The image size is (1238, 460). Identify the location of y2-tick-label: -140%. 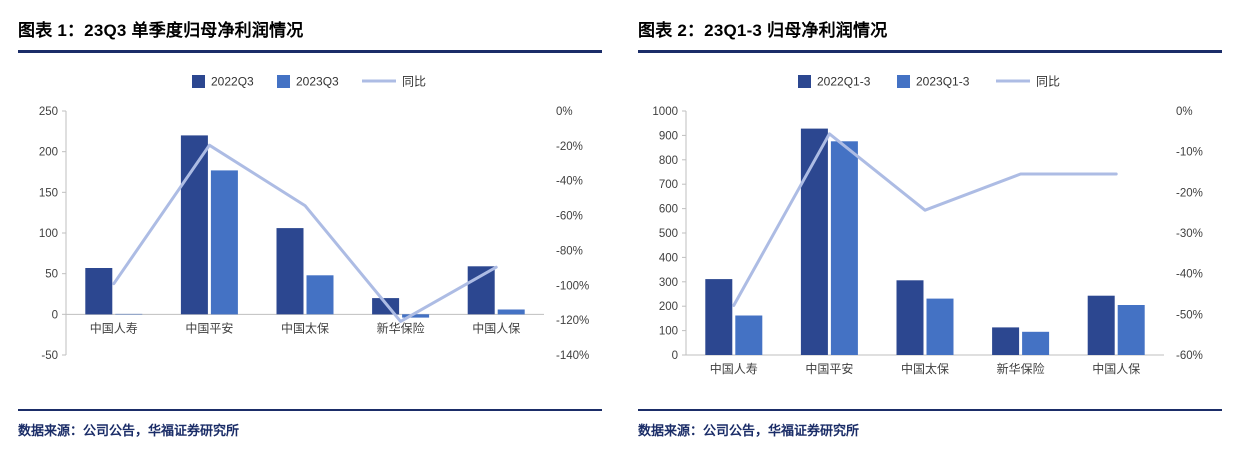
(572, 356).